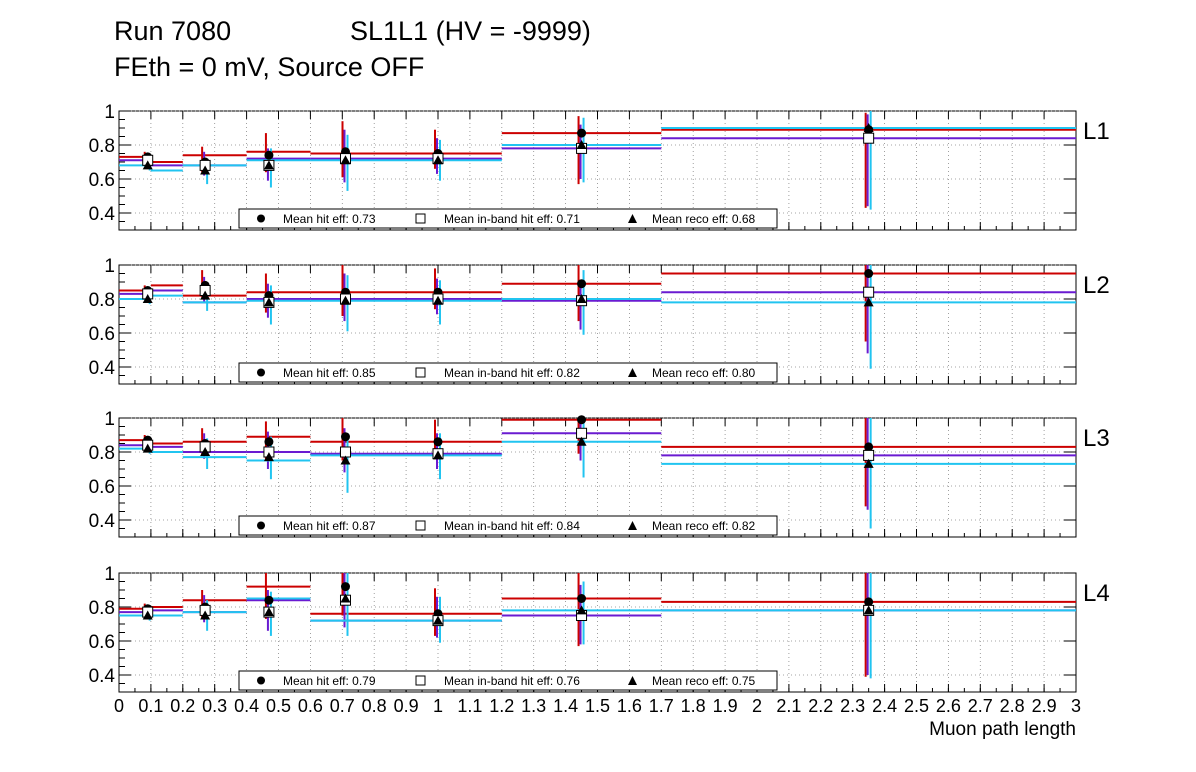 The width and height of the screenshot is (1196, 772). I want to click on x-tick-label: 1.2, so click(501, 706).